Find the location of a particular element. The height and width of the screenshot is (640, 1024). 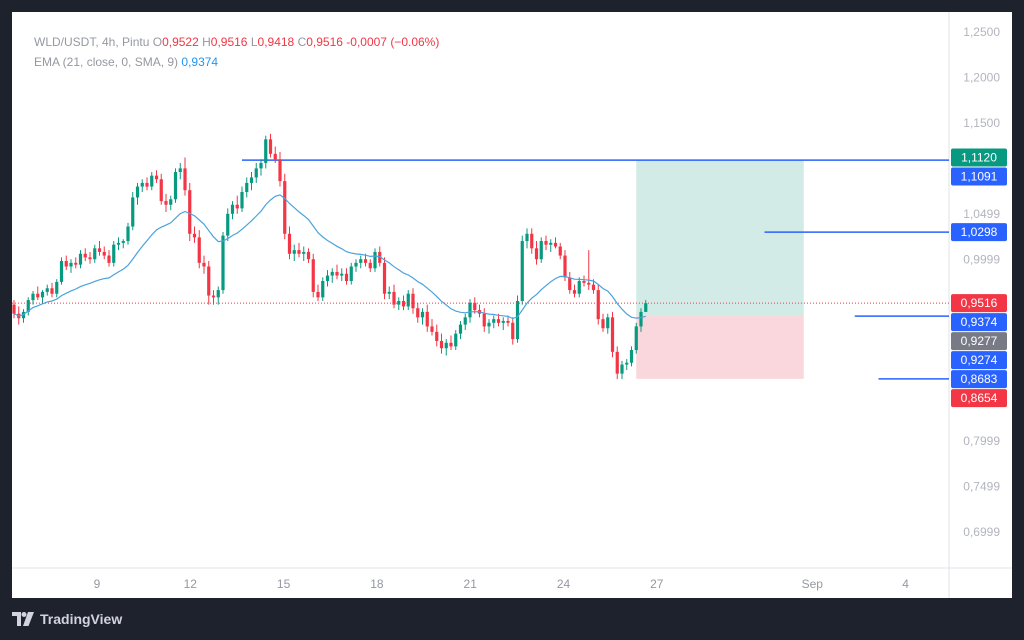

y-tick-label: 0,6999 is located at coordinates (981, 532).